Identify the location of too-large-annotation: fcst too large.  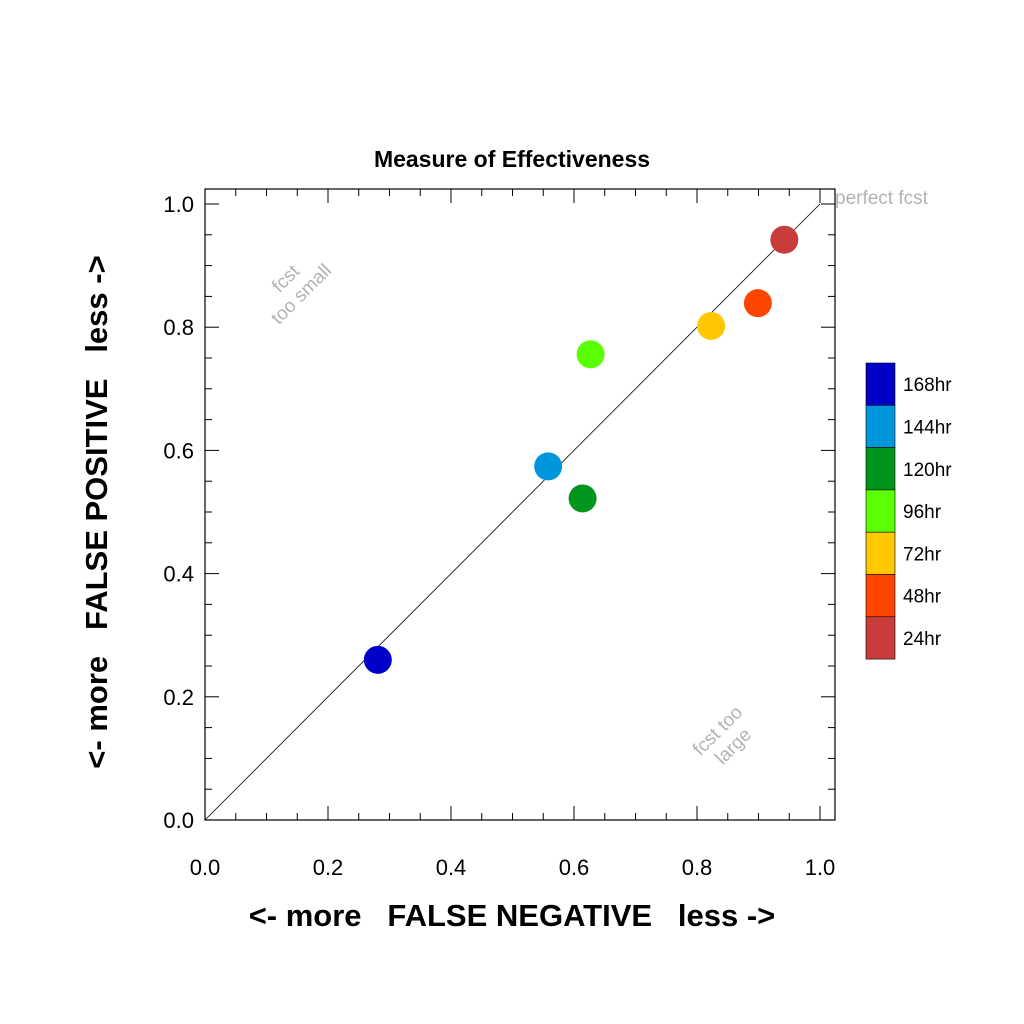
(722, 735).